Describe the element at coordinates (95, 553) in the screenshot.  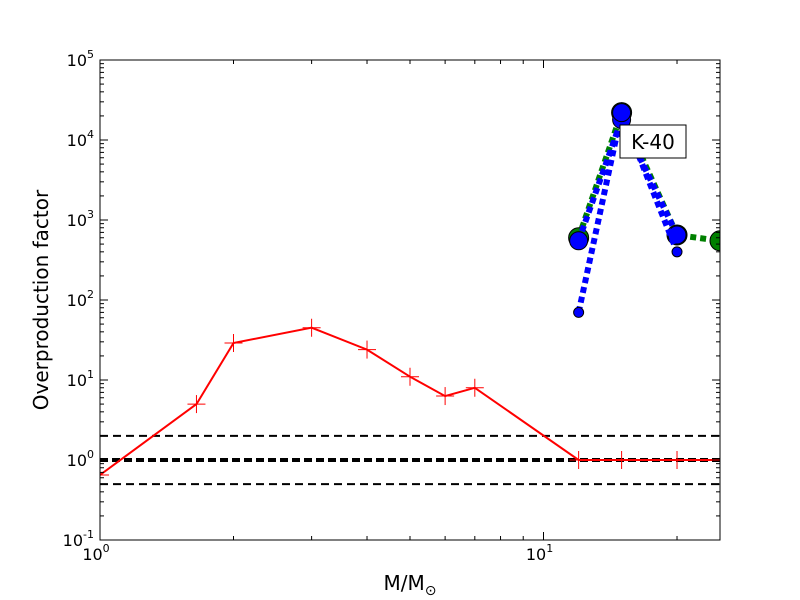
I see `x-tick-label: 10⁰` at that location.